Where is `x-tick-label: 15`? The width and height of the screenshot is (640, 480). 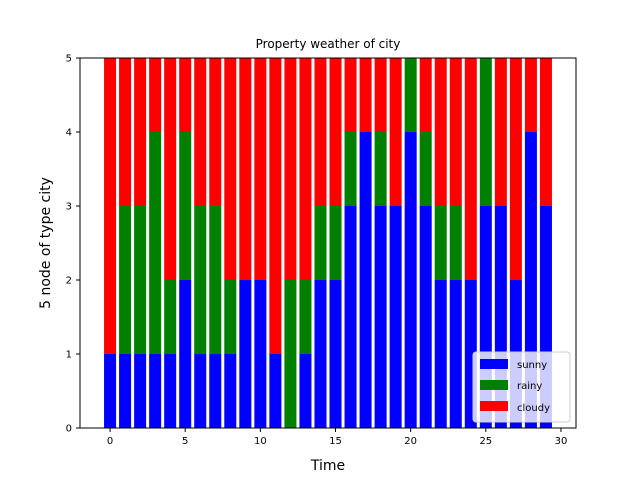
x-tick-label: 15 is located at coordinates (335, 441).